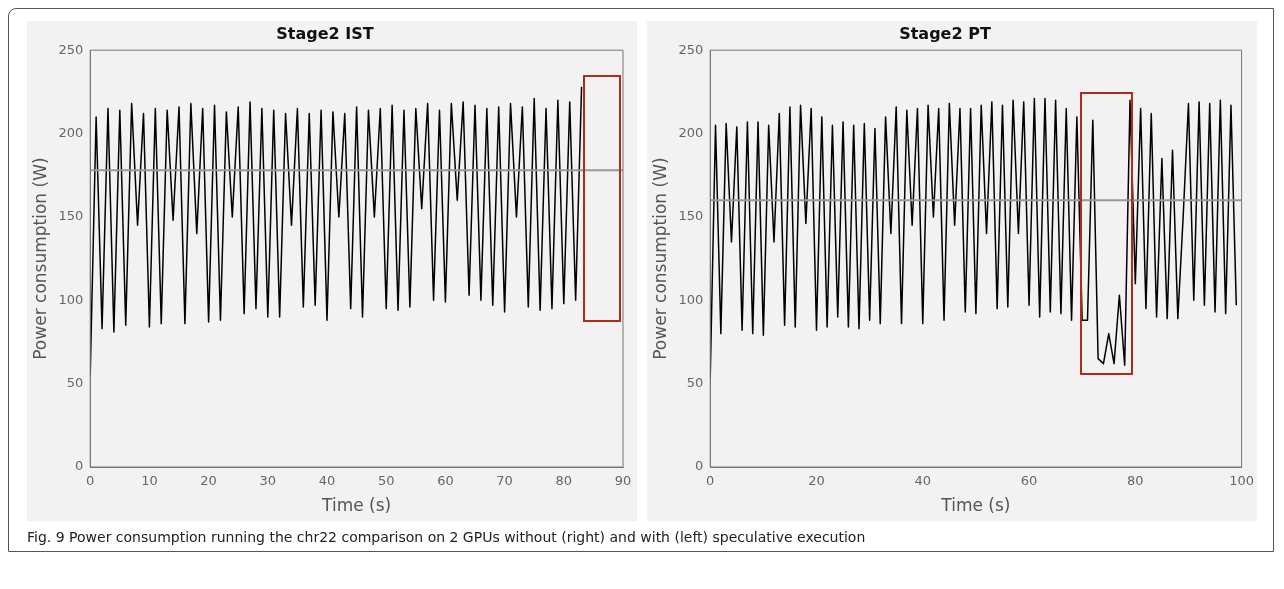  I want to click on chart-title: Stage2 IST, so click(325, 33).